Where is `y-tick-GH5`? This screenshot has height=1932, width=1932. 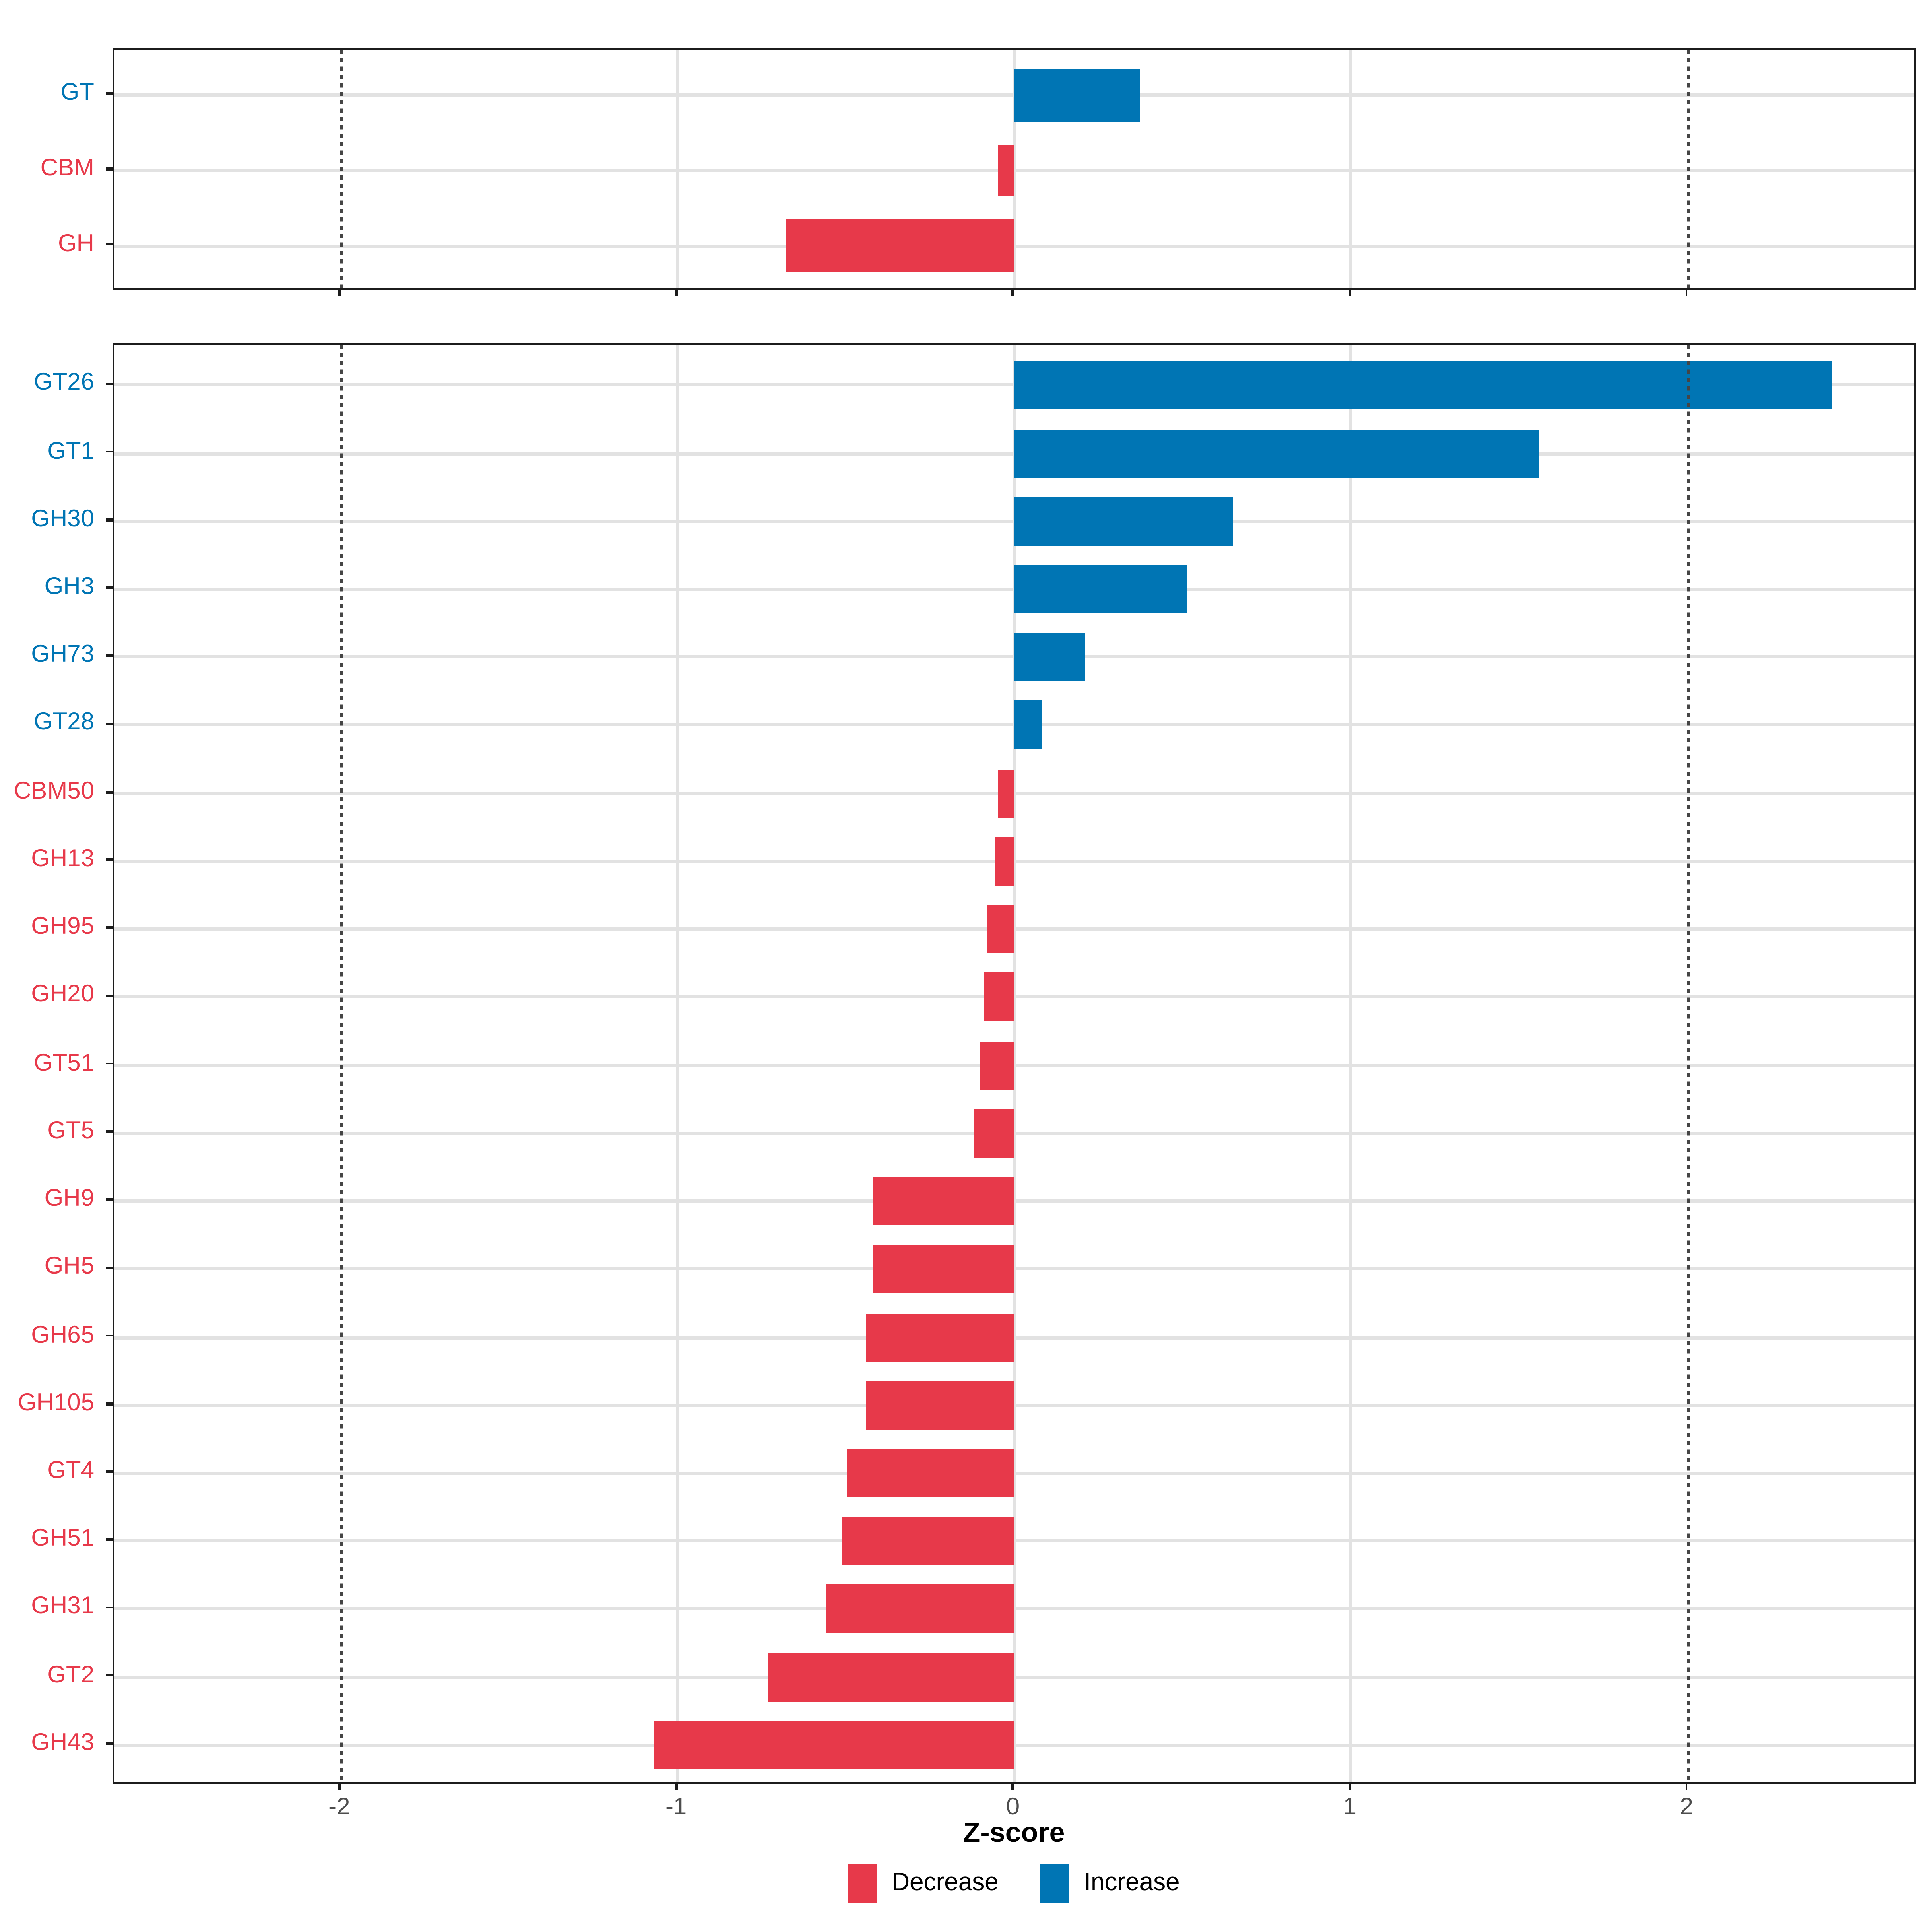 y-tick-GH5 is located at coordinates (108, 1267).